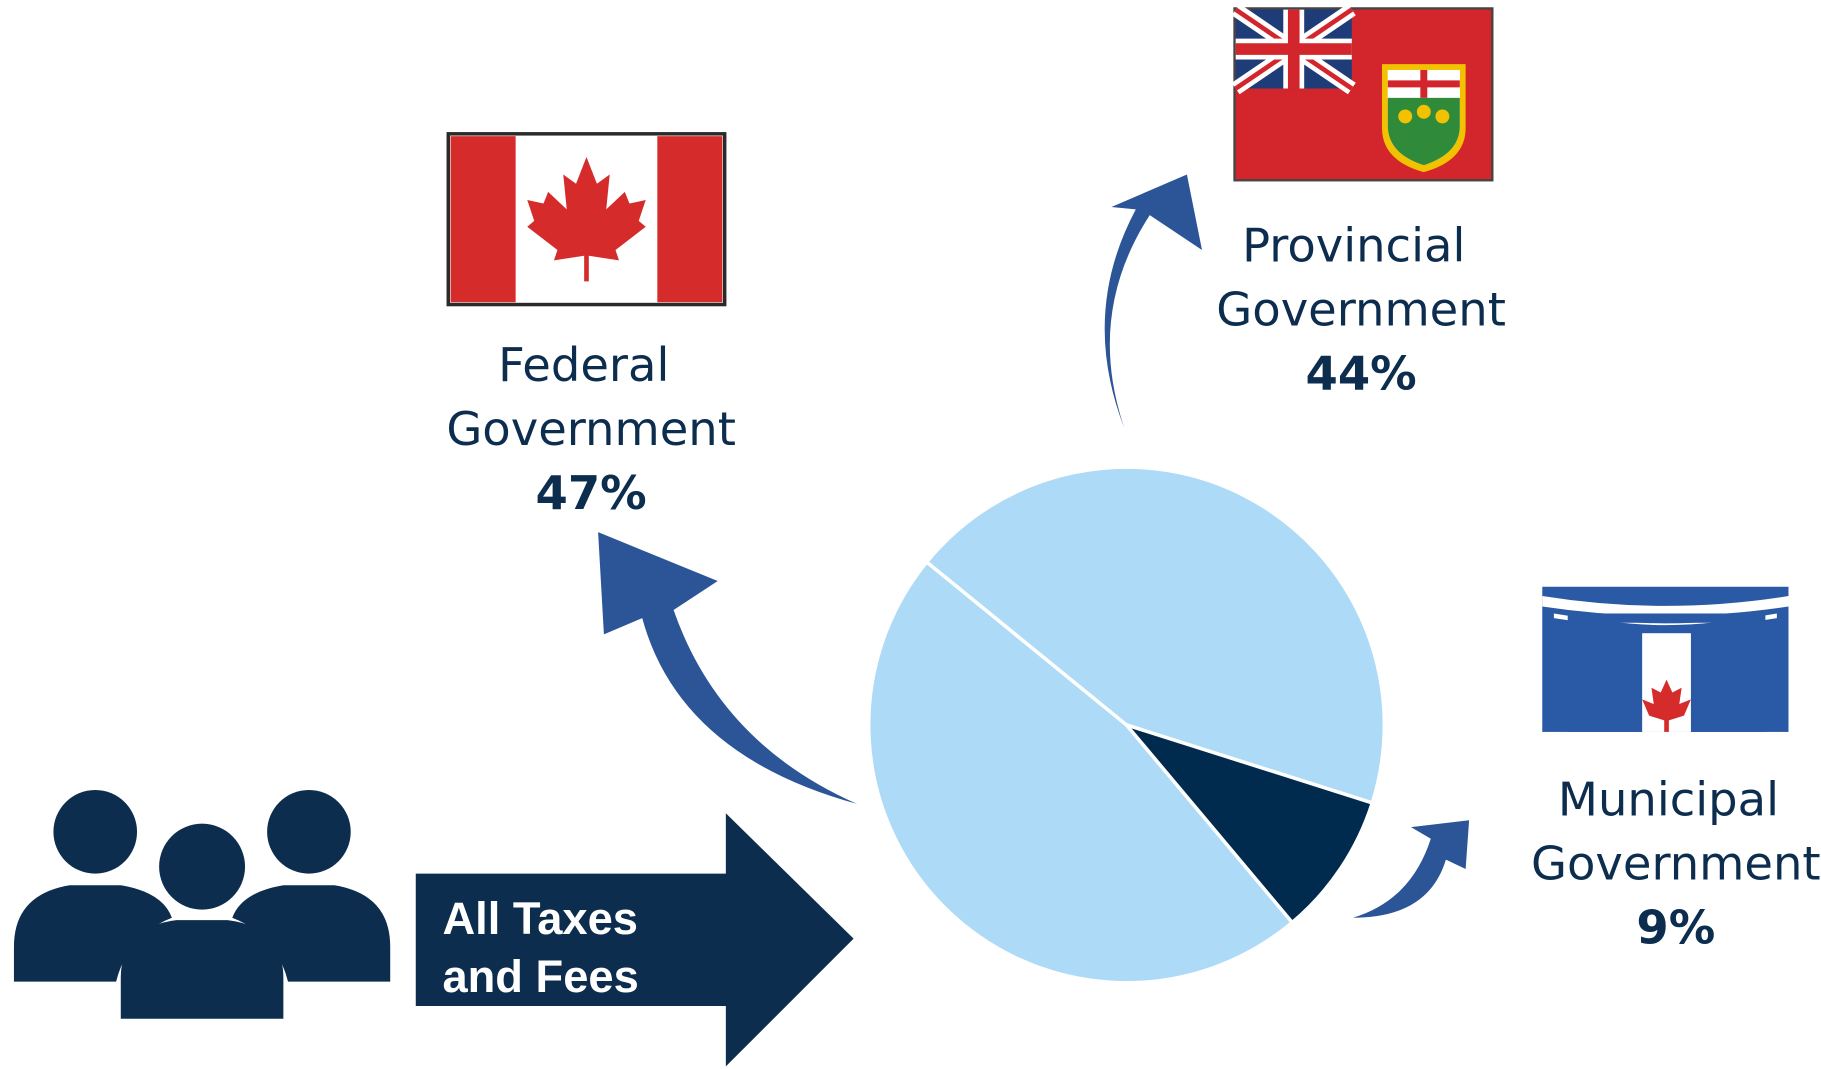  What do you see at coordinates (1676, 832) in the screenshot?
I see `category-label: Municipal Government` at bounding box center [1676, 832].